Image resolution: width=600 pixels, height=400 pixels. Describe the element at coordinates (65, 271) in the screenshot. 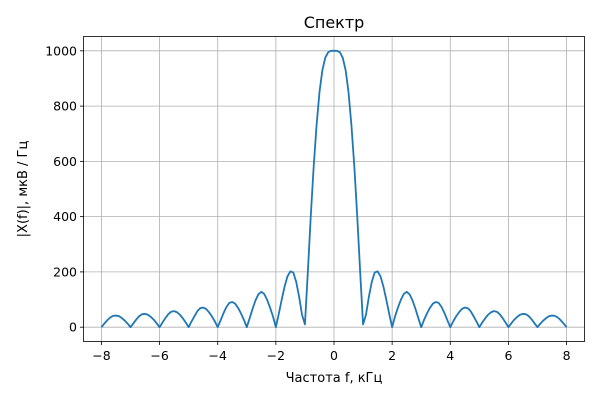

I see `y-tick-label: 200` at that location.